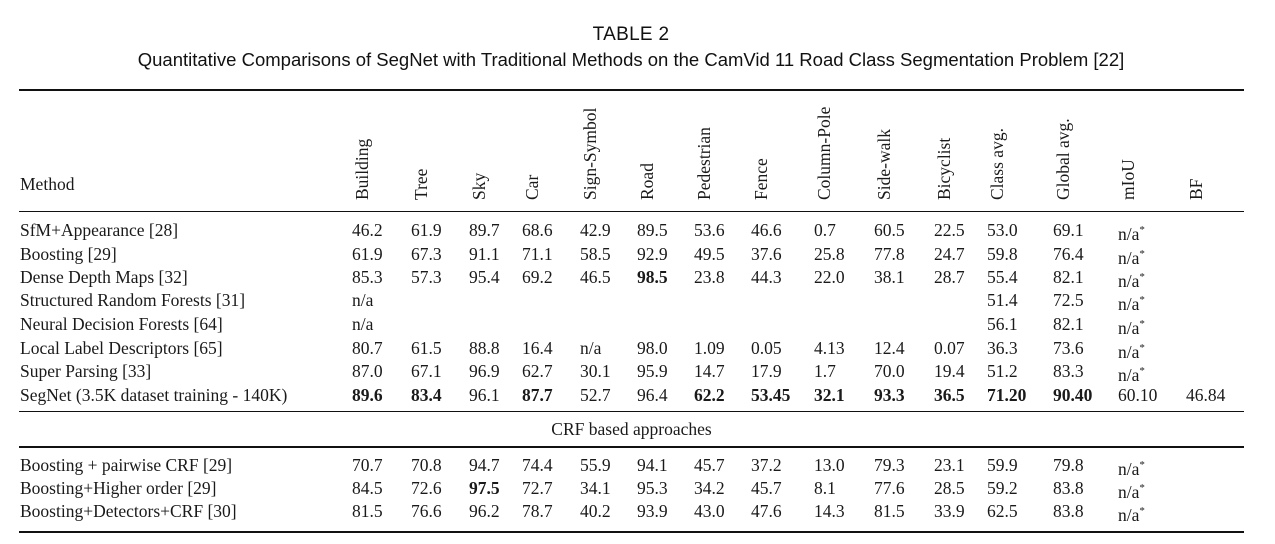 The width and height of the screenshot is (1275, 544). Describe the element at coordinates (47, 184) in the screenshot. I see `method-header: Method` at that location.